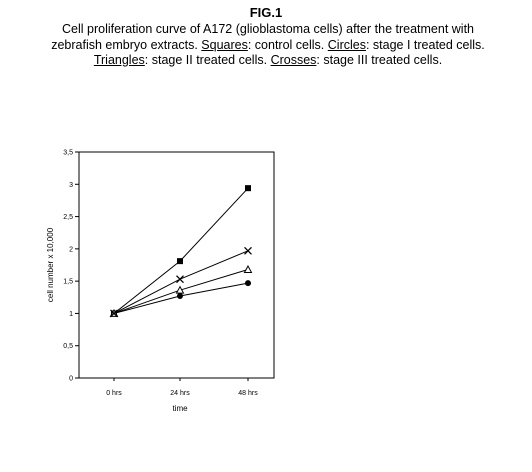 The image size is (532, 472). What do you see at coordinates (71, 249) in the screenshot?
I see `y-tick-label: 2` at bounding box center [71, 249].